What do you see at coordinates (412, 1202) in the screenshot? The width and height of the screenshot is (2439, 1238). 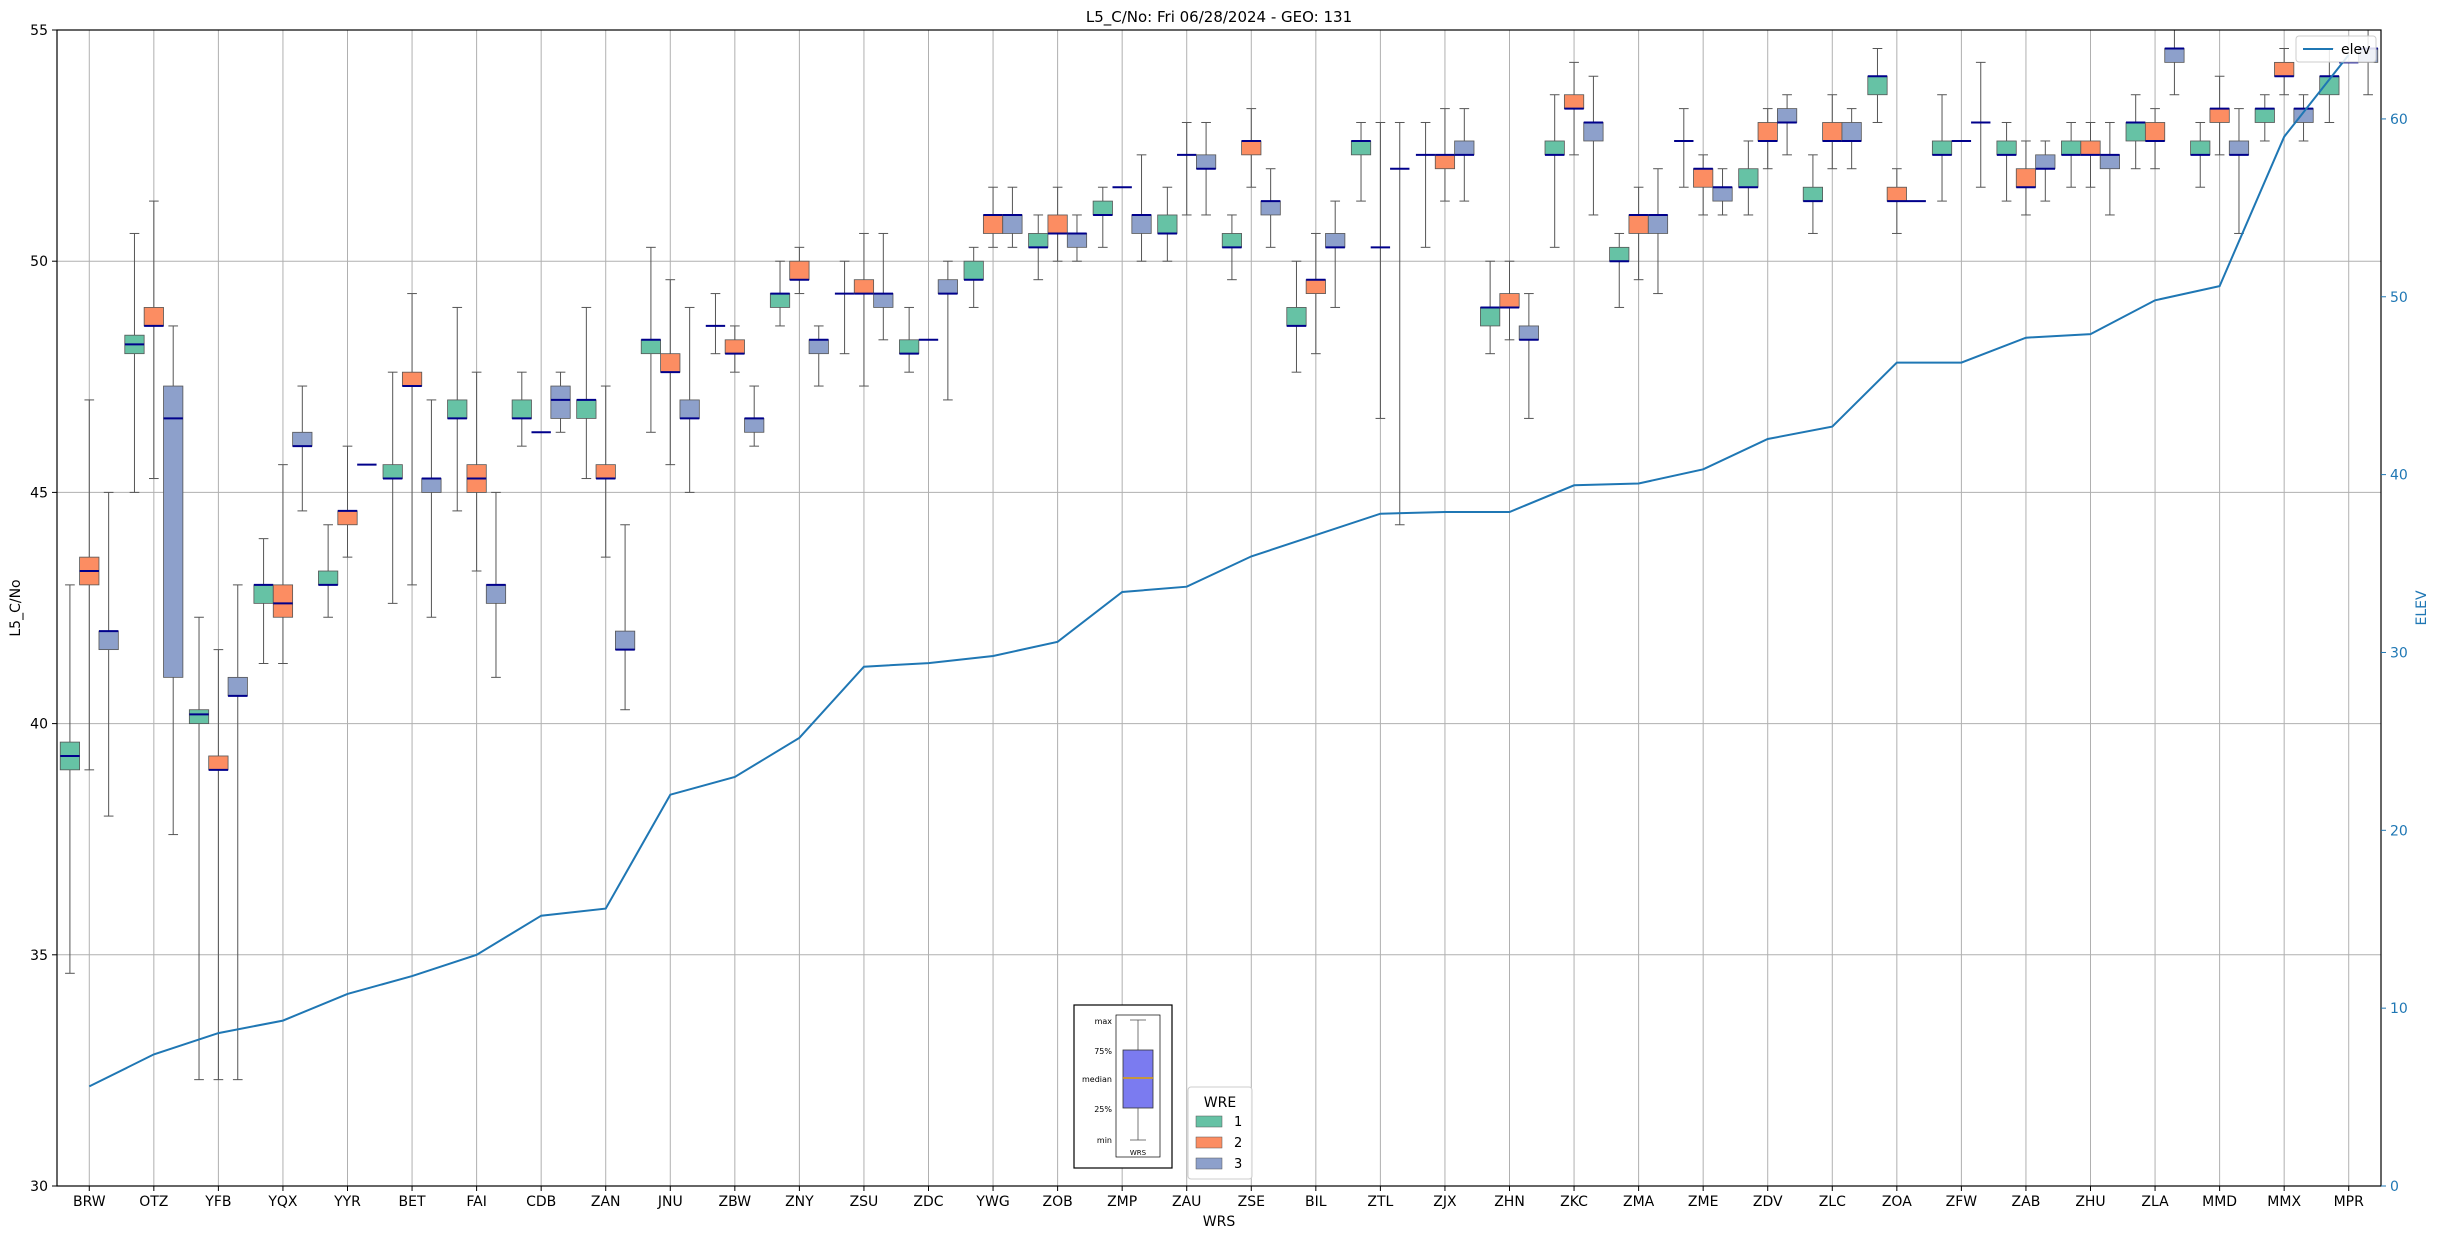 I see `x-tick-label: BET` at bounding box center [412, 1202].